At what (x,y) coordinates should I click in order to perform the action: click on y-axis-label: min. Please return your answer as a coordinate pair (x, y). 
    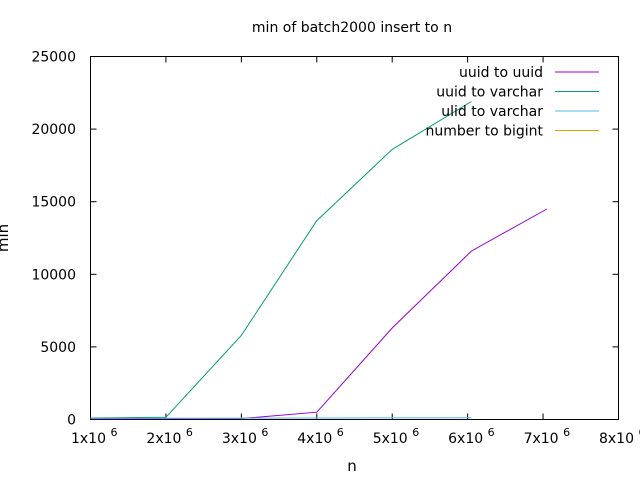
    Looking at the image, I should click on (6, 238).